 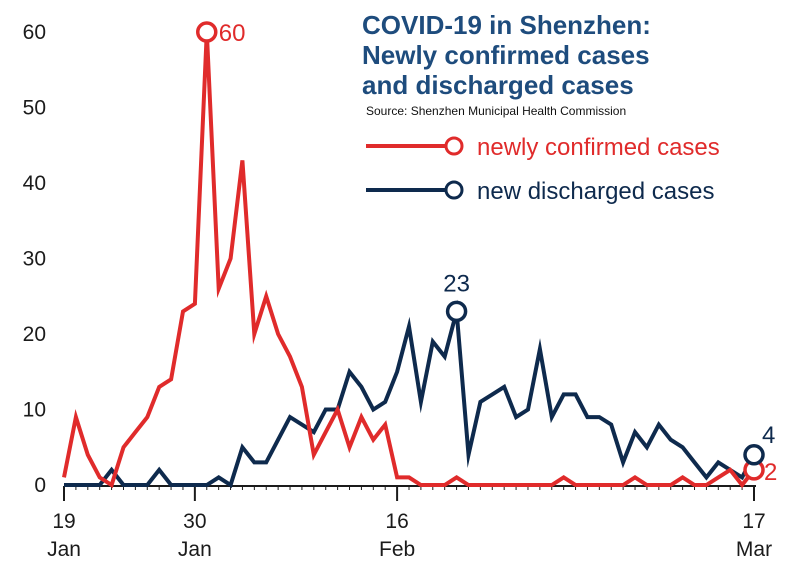 What do you see at coordinates (396, 521) in the screenshot?
I see `x-tick-label: 16` at bounding box center [396, 521].